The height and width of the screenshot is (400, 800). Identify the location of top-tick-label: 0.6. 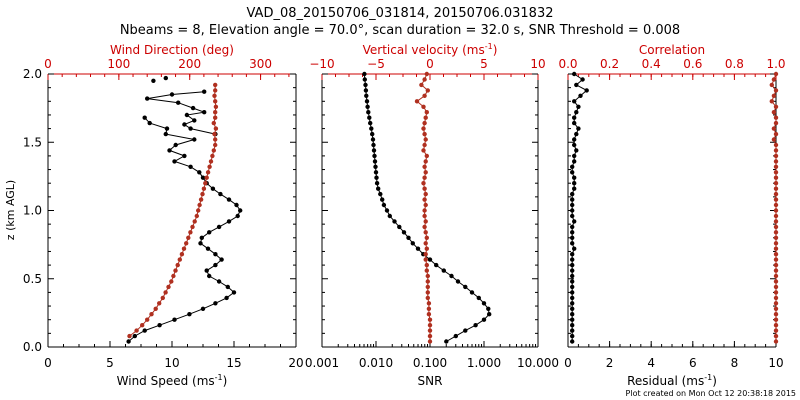
(692, 64).